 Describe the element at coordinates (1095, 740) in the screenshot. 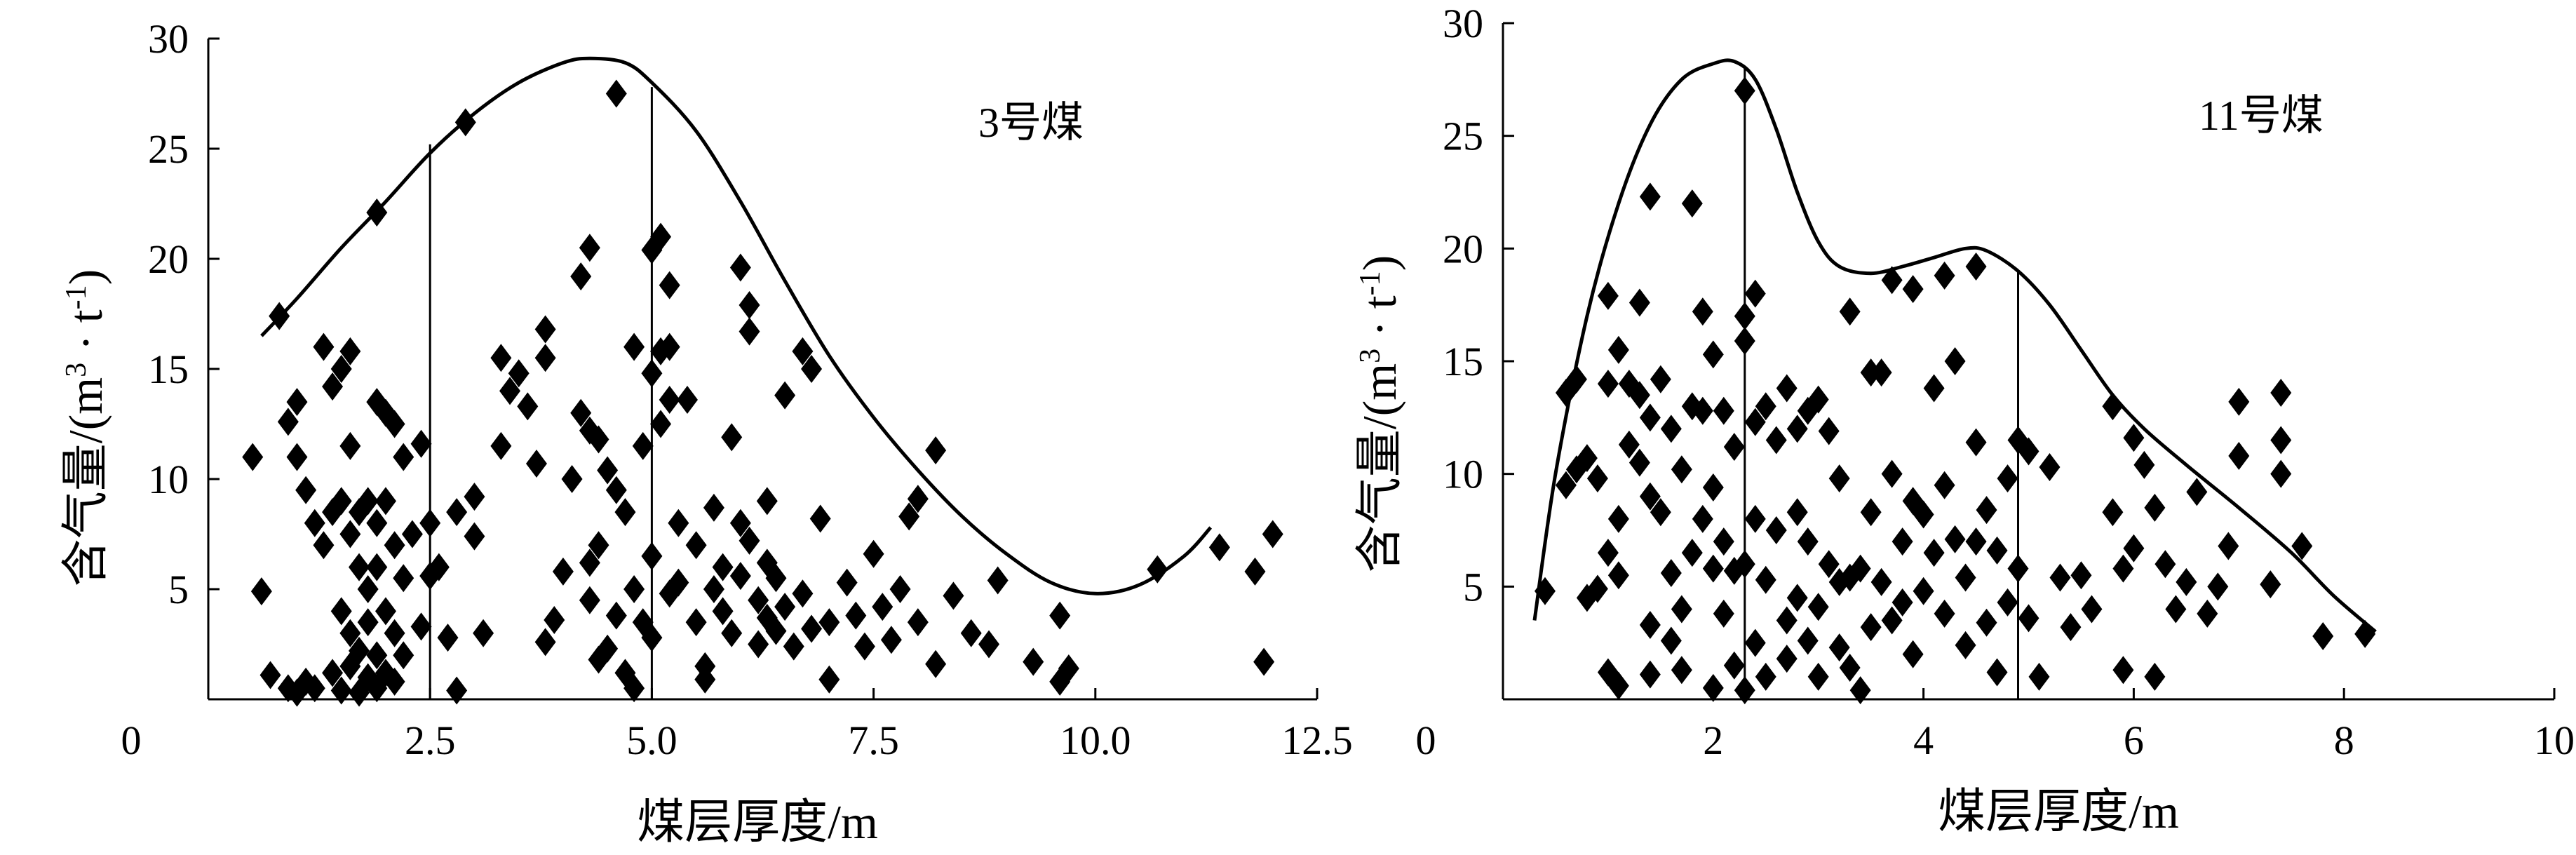

I see `x-tick-label: 10.0` at that location.